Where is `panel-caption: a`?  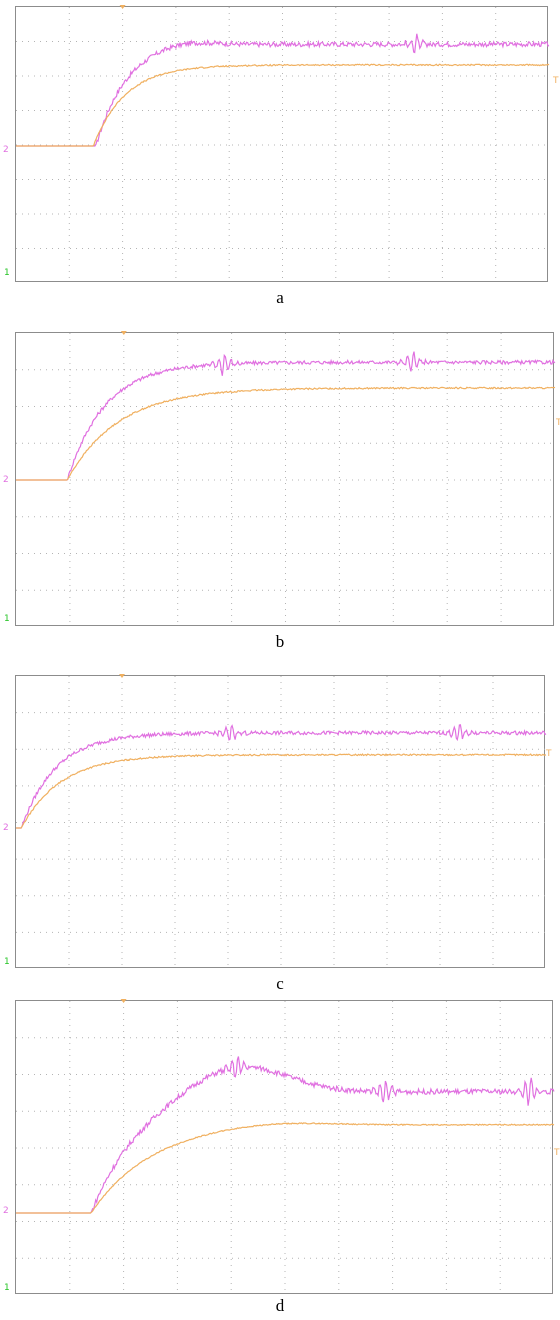 panel-caption: a is located at coordinates (280, 297).